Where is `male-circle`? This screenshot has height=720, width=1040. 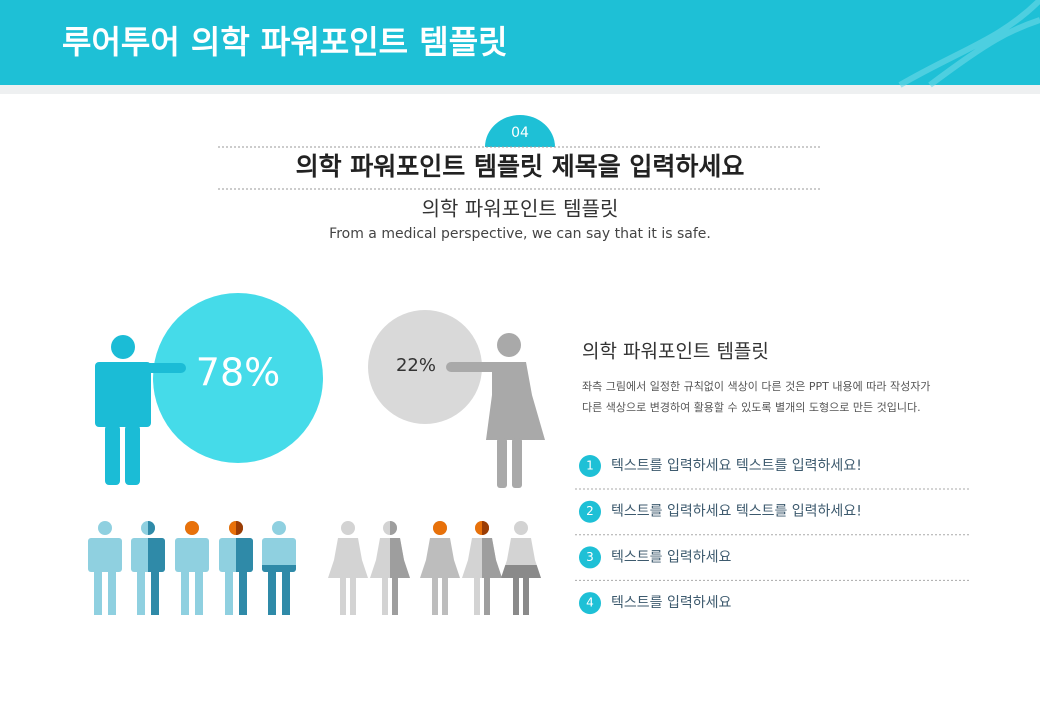 male-circle is located at coordinates (238, 378).